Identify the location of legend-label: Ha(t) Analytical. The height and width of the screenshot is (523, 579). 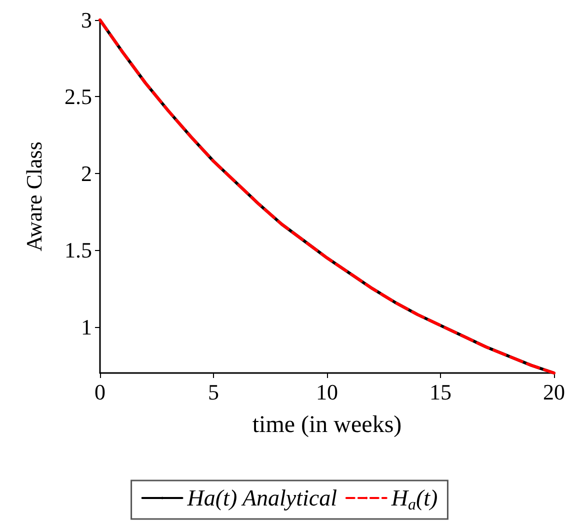
(261, 498).